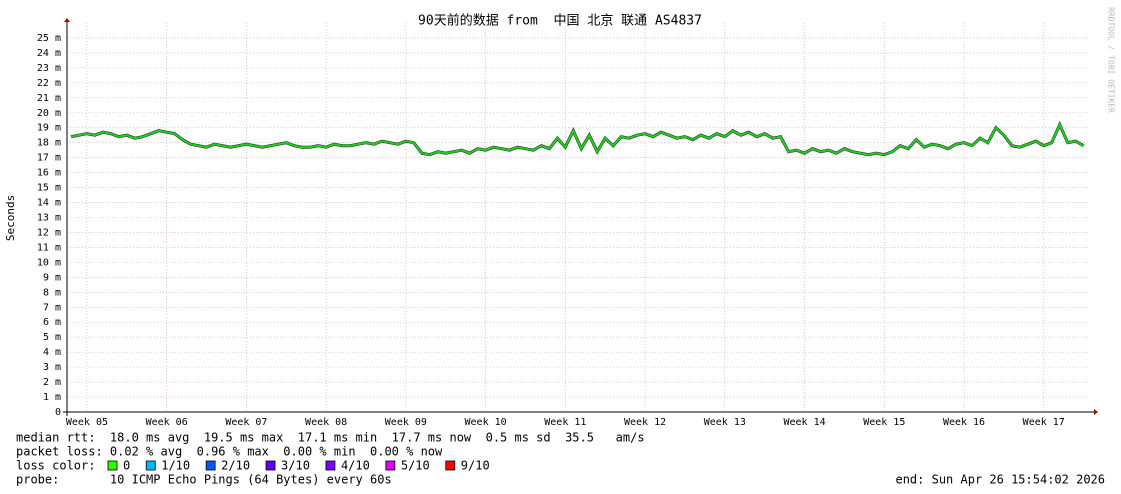  What do you see at coordinates (246, 422) in the screenshot?
I see `x-tick-label: Week 07` at bounding box center [246, 422].